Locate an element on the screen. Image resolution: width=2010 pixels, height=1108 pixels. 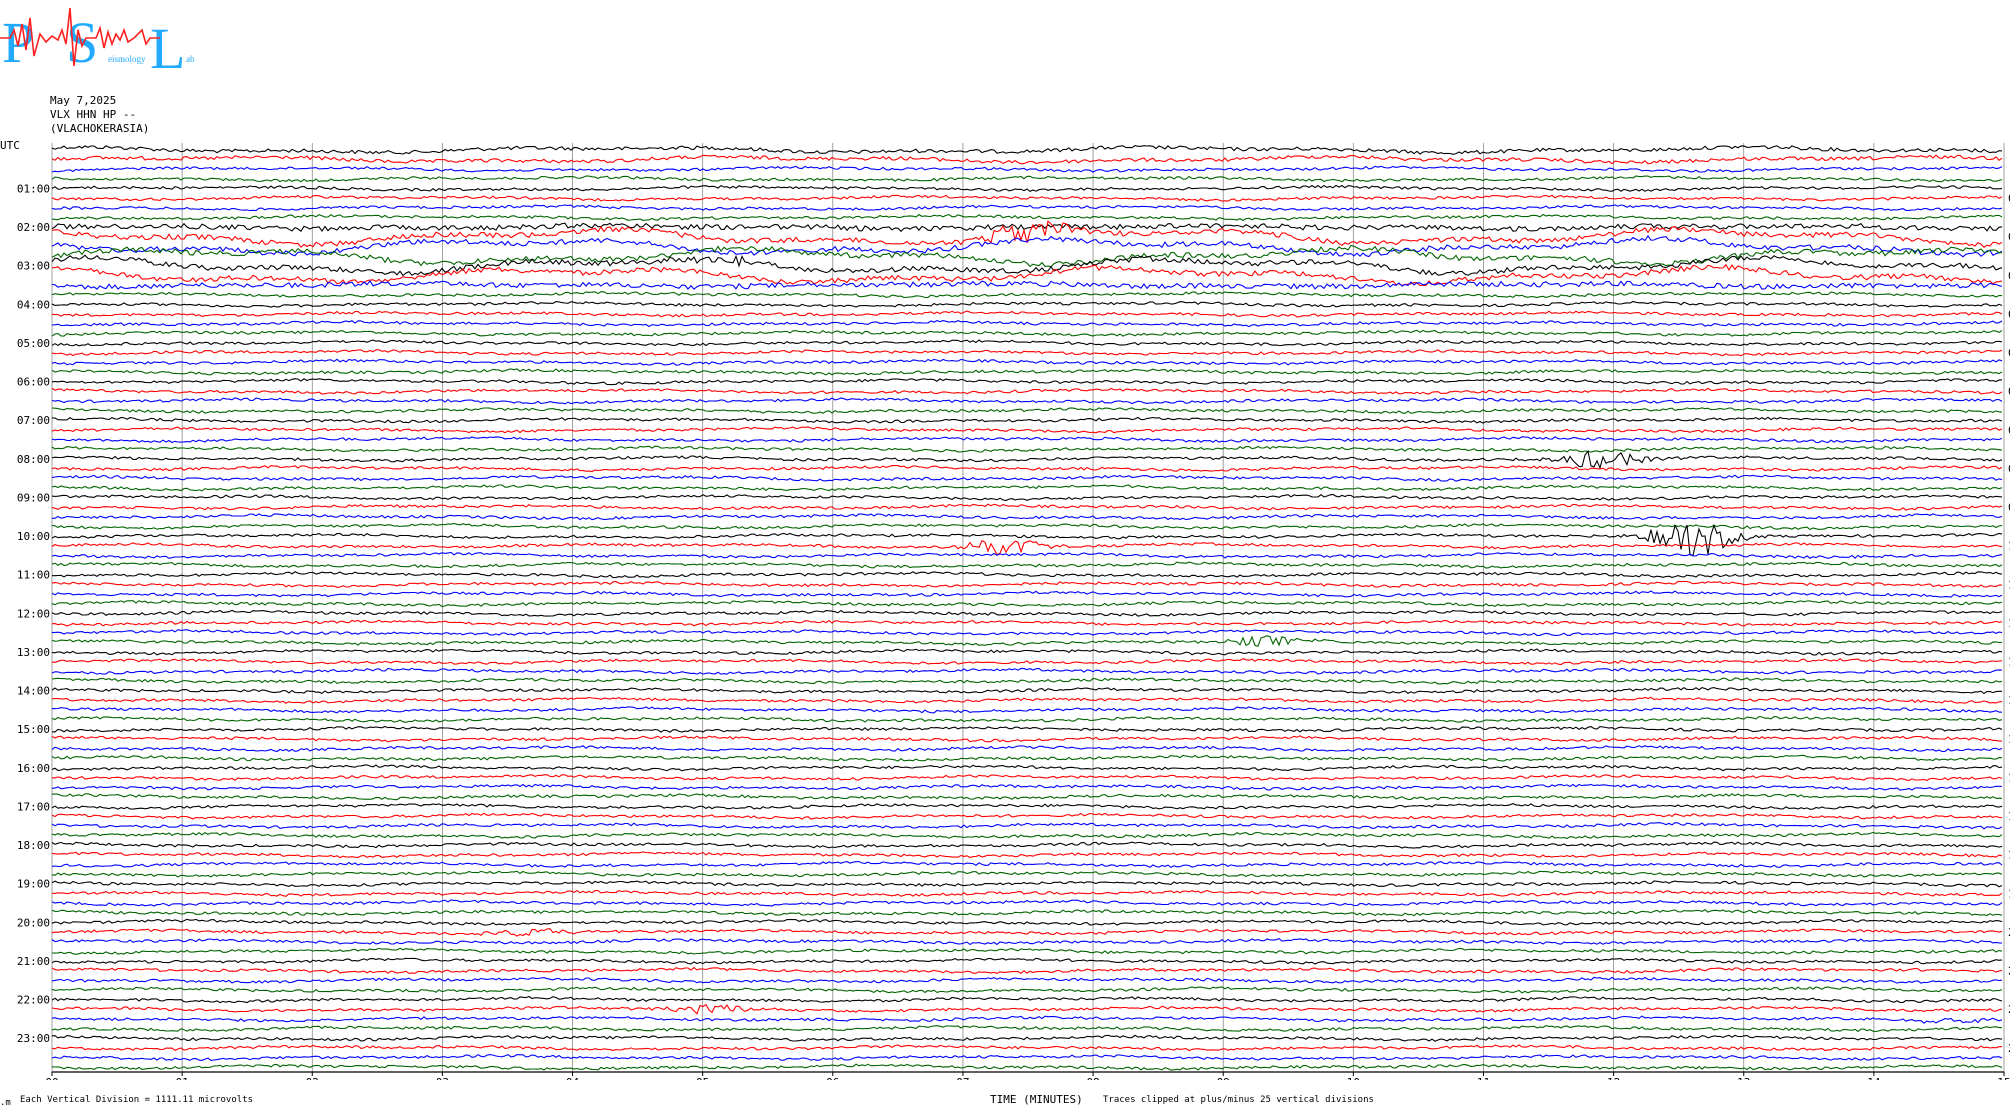
x-tick-label: 15 is located at coordinates (2003, 1078).